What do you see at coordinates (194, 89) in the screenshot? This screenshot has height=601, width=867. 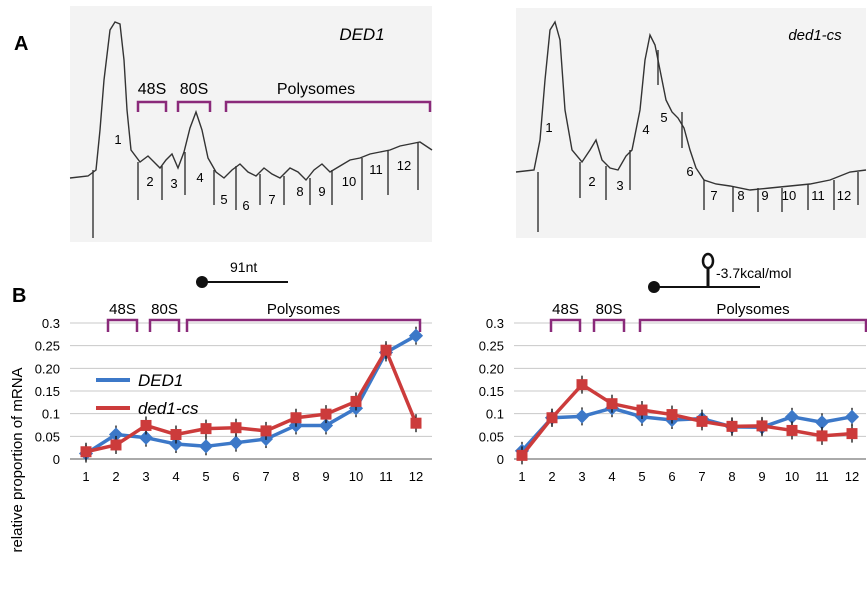 I see `profile-marker-80s: 80S` at bounding box center [194, 89].